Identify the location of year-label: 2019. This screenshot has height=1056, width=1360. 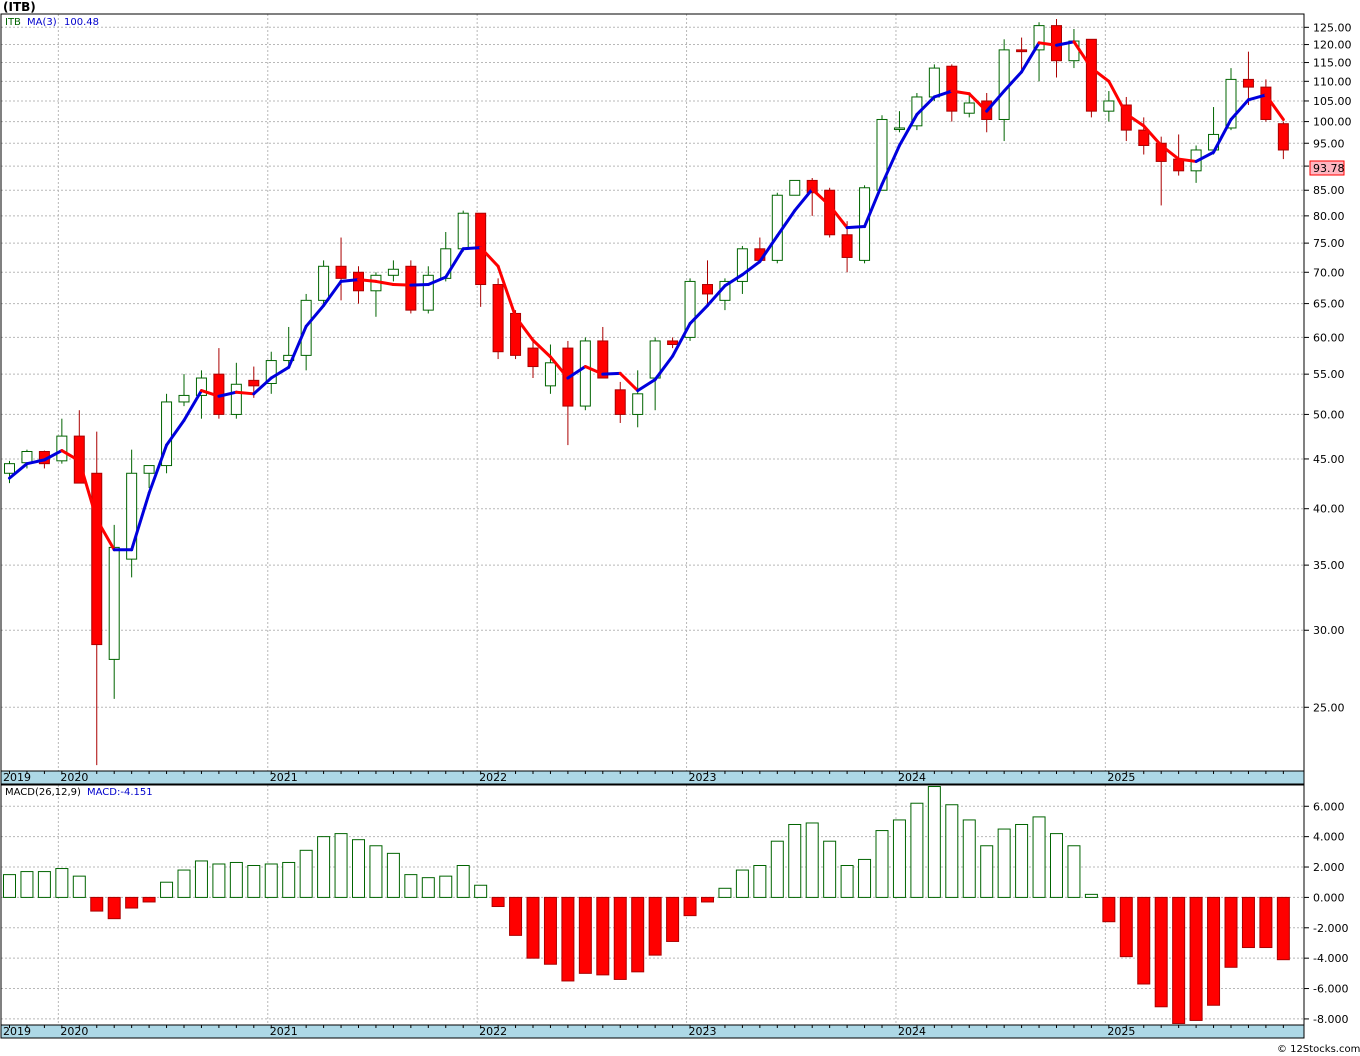
(17, 1031).